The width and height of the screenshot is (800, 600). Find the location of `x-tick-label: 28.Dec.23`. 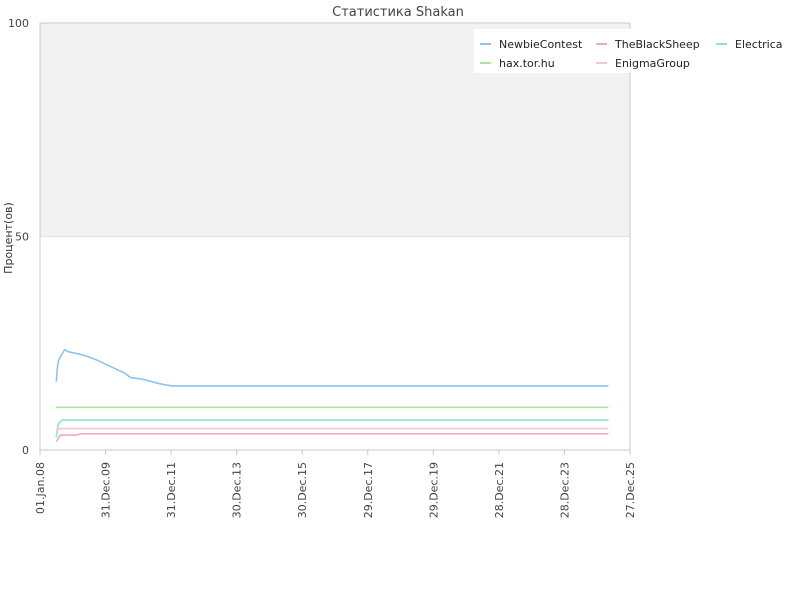

x-tick-label: 28.Dec.23 is located at coordinates (564, 490).